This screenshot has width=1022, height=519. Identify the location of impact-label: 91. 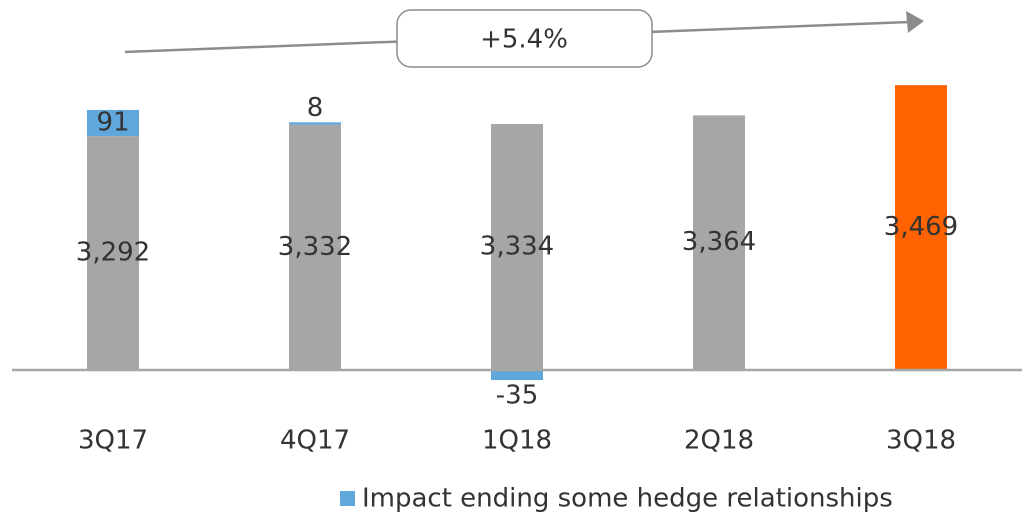
(112, 123).